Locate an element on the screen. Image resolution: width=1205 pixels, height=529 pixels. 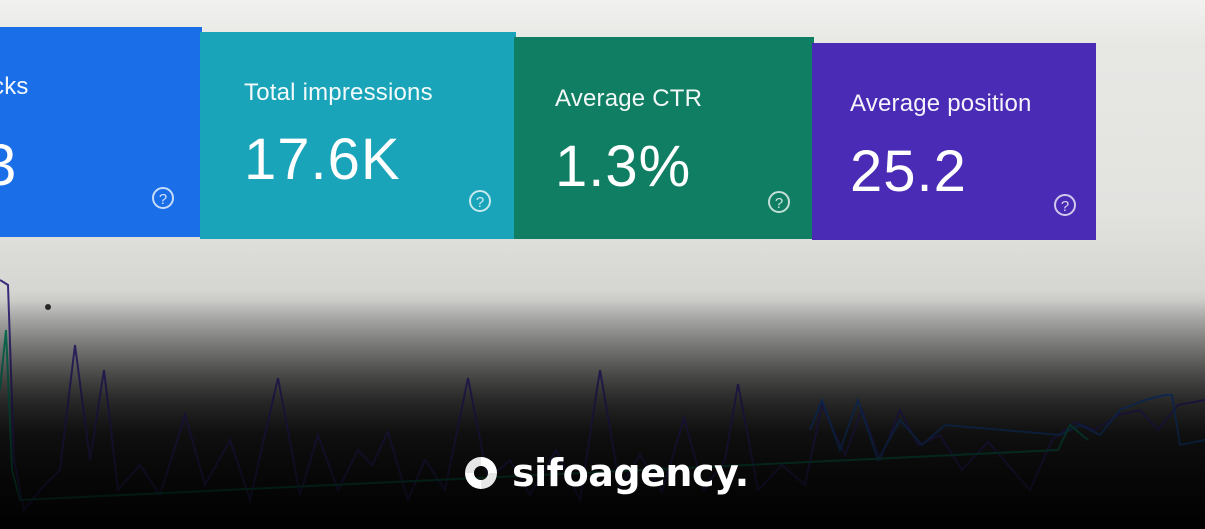
metric-card-total-impressions: Total impressions 17.6K ? is located at coordinates (358, 135).